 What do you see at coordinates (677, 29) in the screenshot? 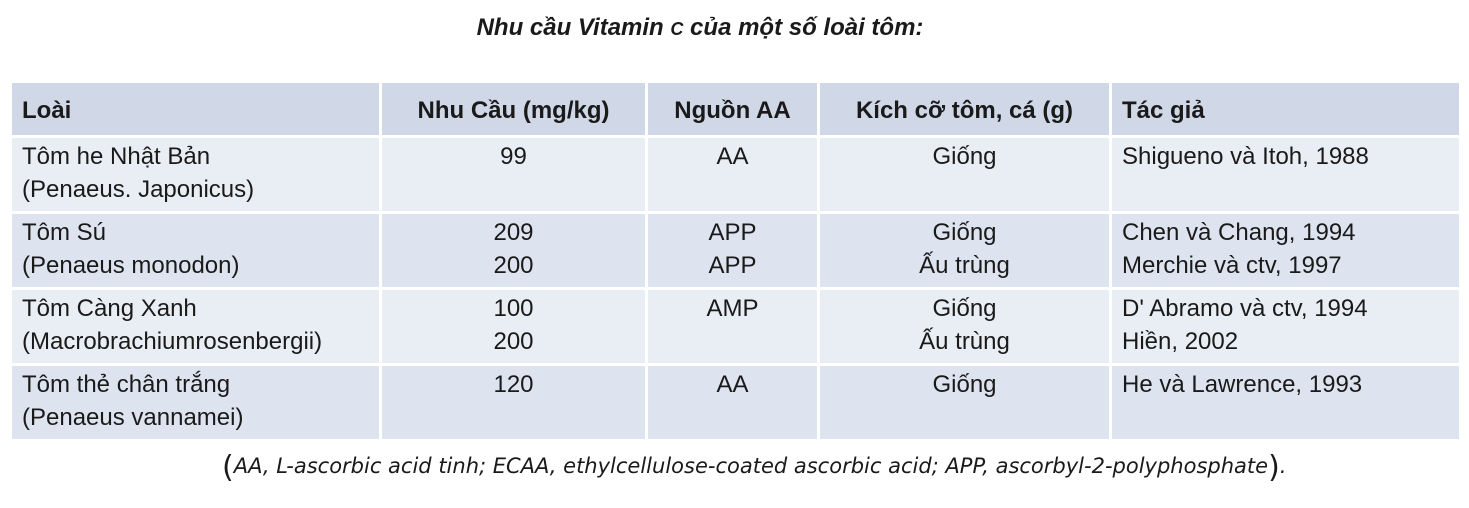
I see `title-letter: C` at bounding box center [677, 29].